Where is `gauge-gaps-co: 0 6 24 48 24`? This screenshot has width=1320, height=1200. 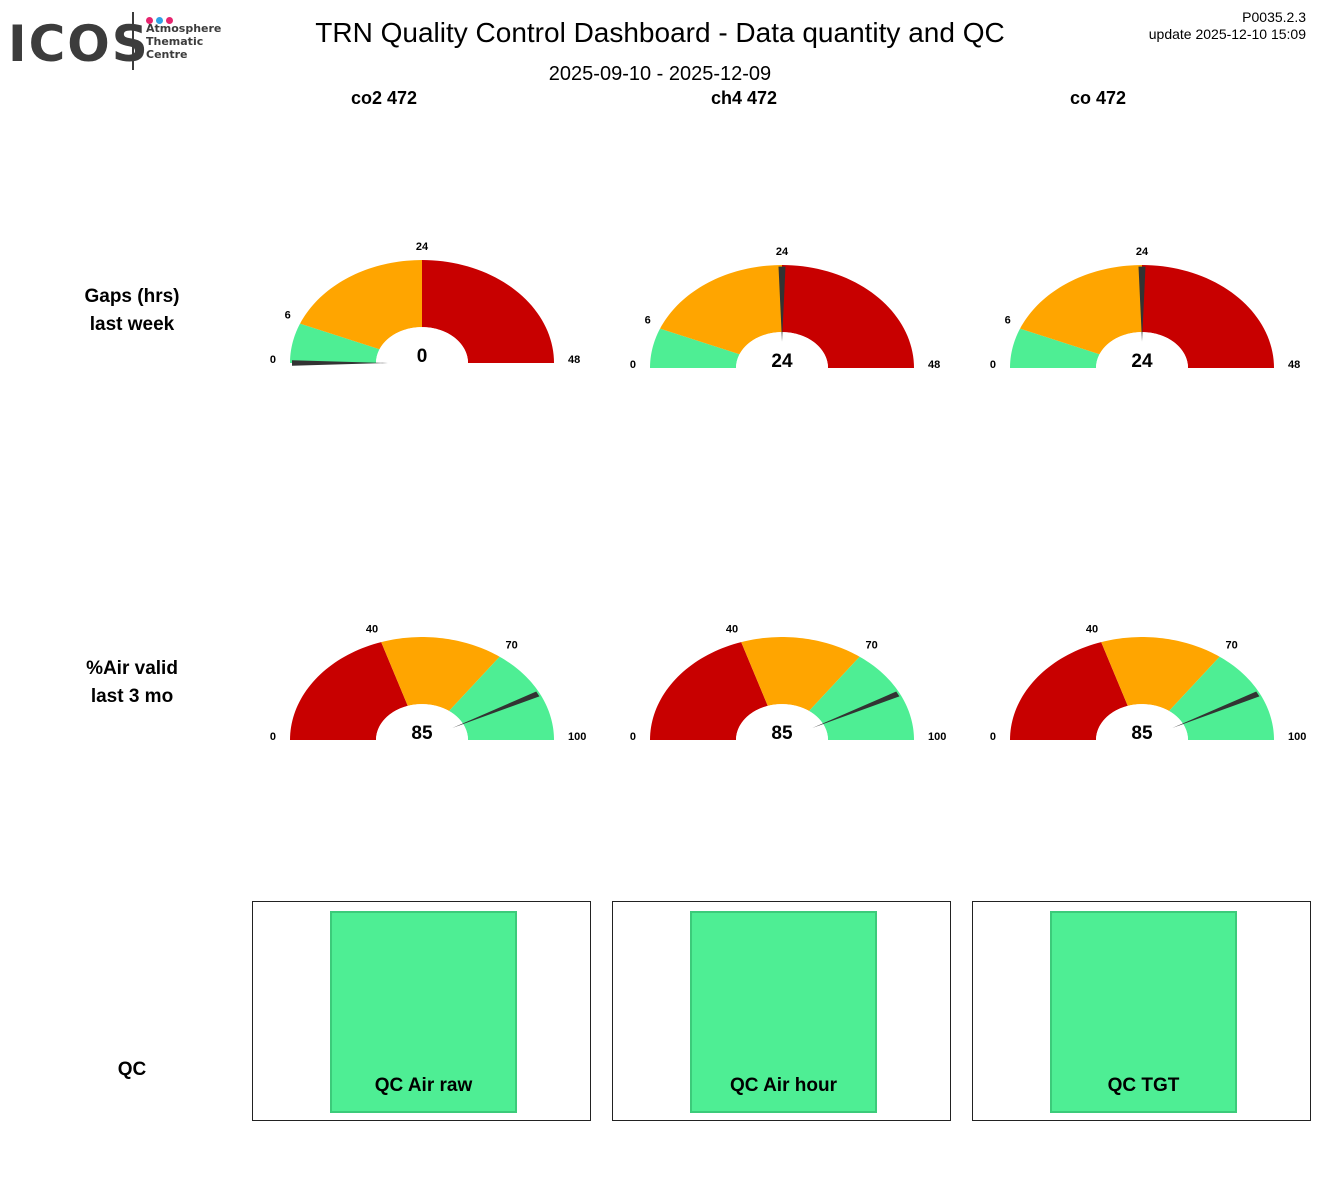 gauge-gaps-co: 0 6 24 48 24 is located at coordinates (1145, 325).